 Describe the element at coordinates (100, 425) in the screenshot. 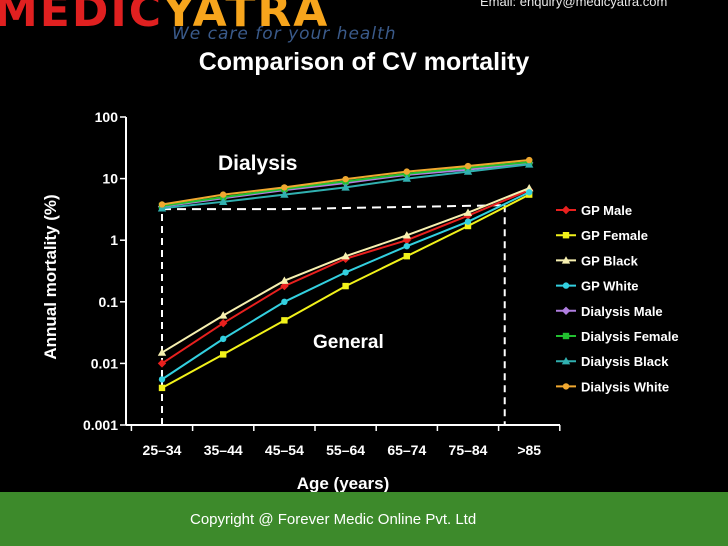

I see `y-tick-label: 0.001` at that location.